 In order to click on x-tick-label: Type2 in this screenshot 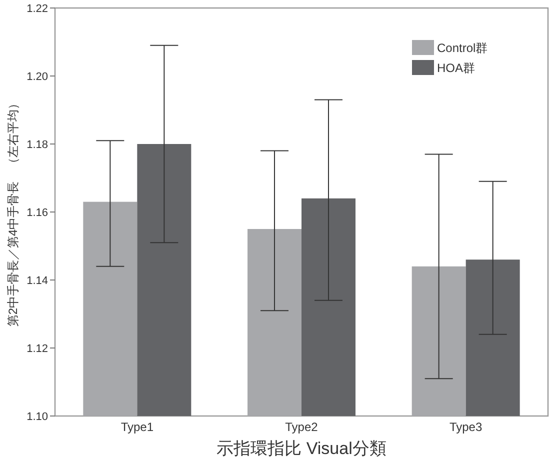, I will do `click(301, 427)`.